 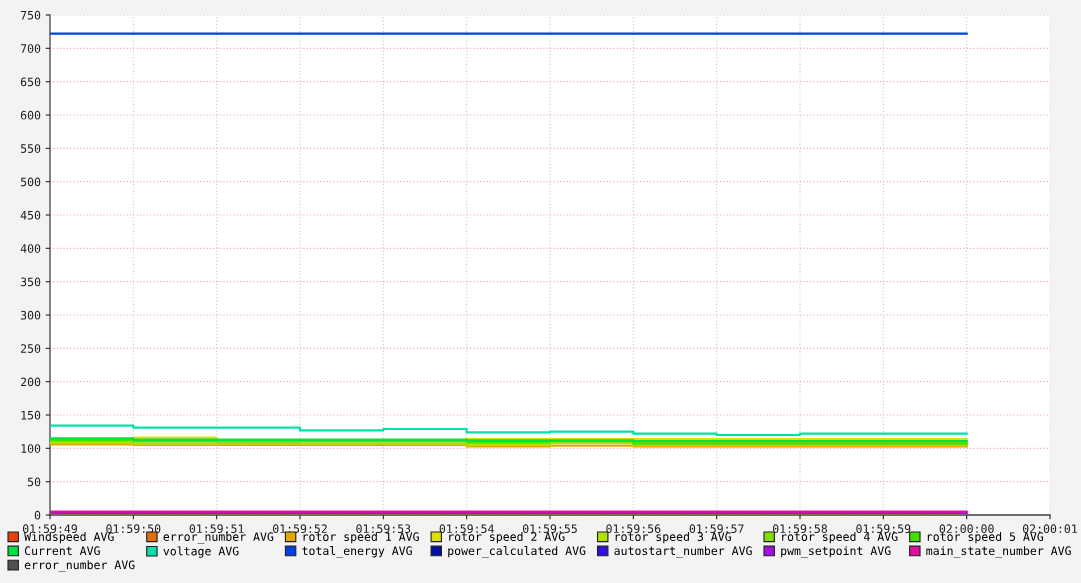 What do you see at coordinates (31, 382) in the screenshot?
I see `y-tick-label: 200` at bounding box center [31, 382].